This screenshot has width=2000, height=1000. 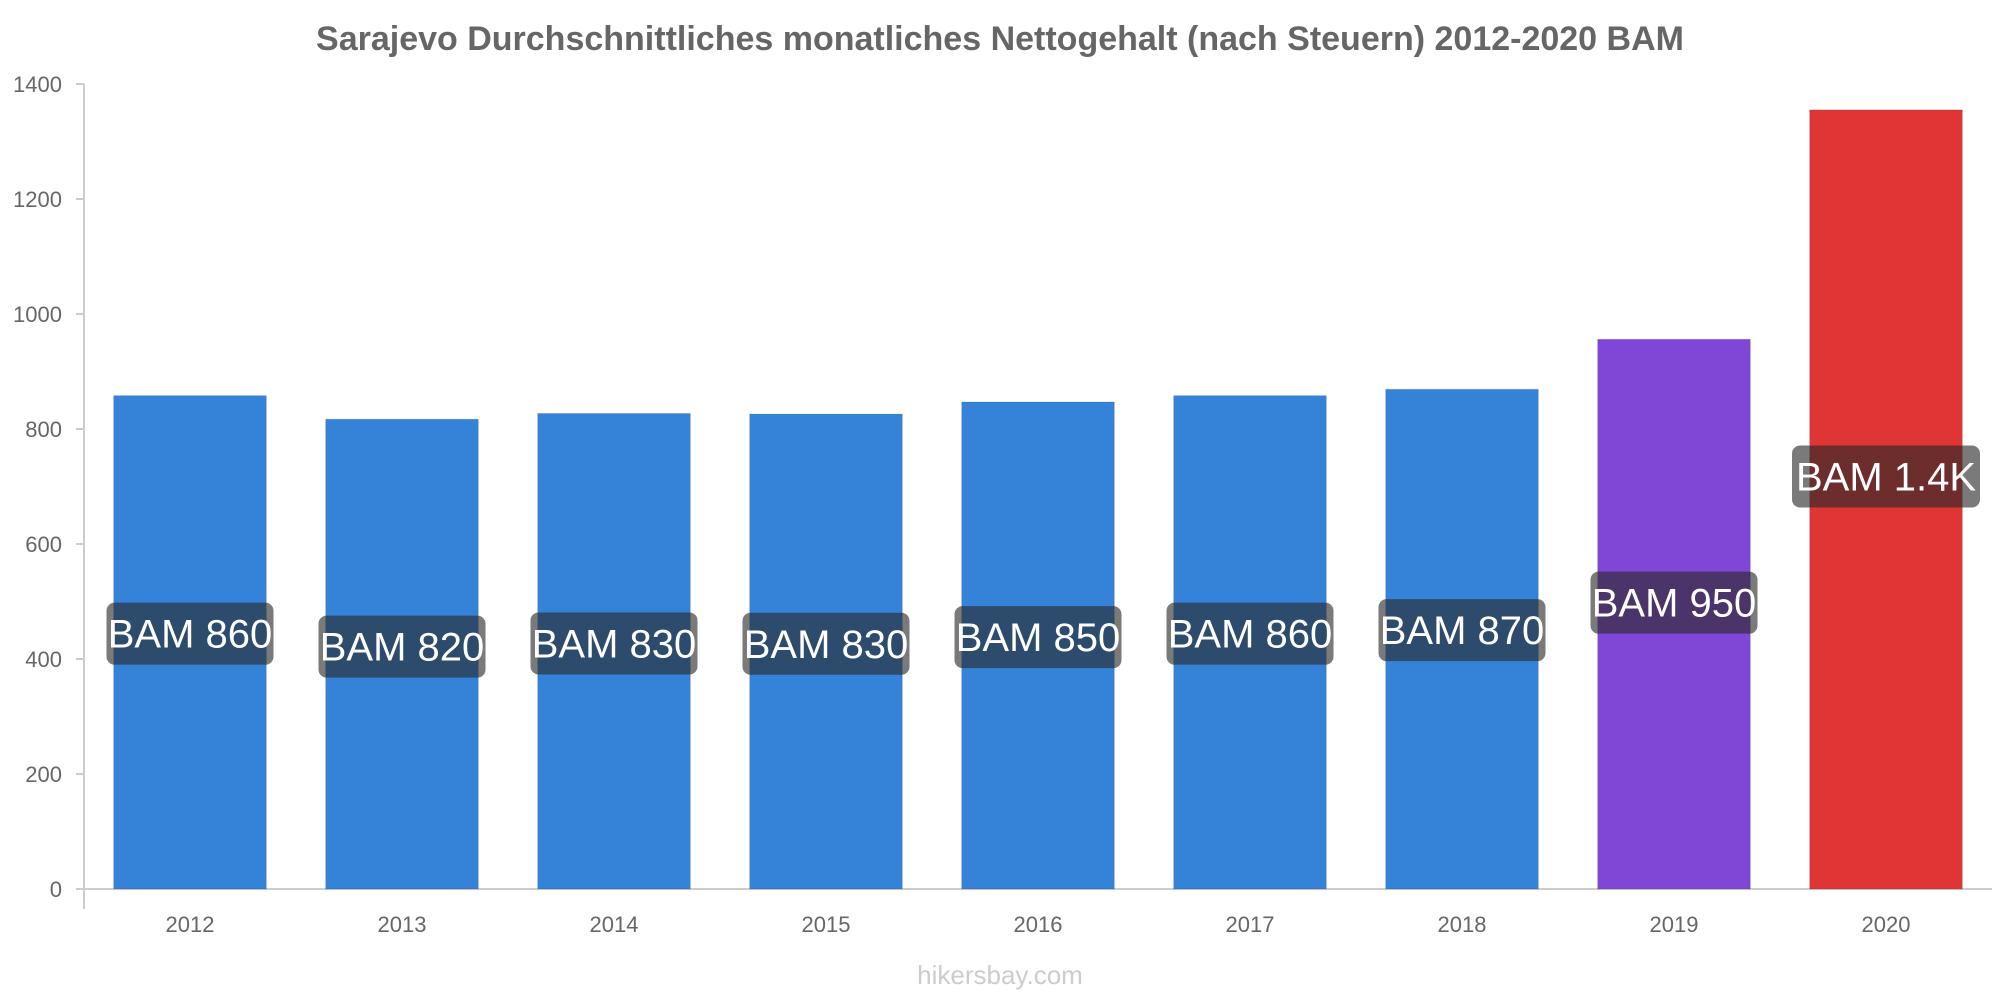 What do you see at coordinates (1462, 924) in the screenshot?
I see `x-tick-label: 2018` at bounding box center [1462, 924].